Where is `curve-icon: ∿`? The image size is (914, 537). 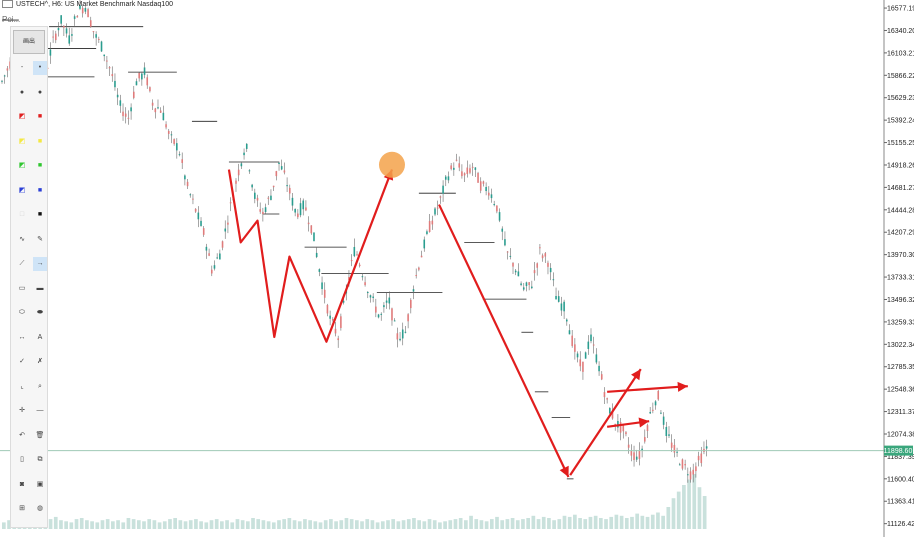 curve-icon: ∿ is located at coordinates (22, 239).